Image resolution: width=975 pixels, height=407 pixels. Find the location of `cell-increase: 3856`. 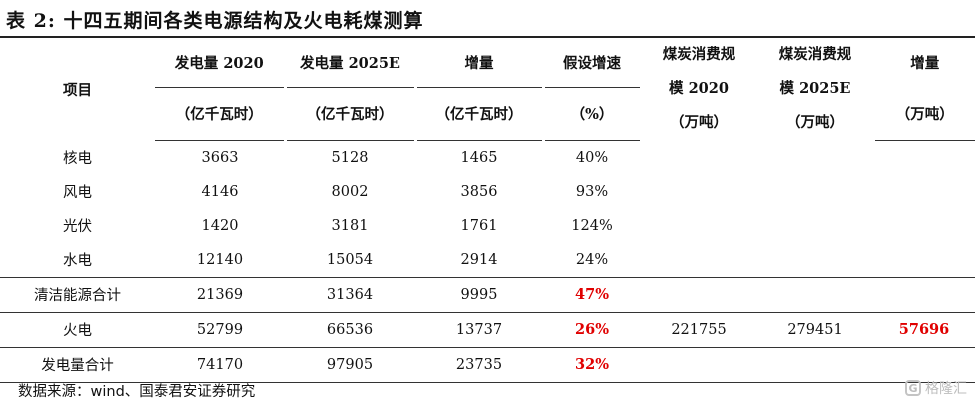

cell-increase: 3856 is located at coordinates (479, 191).